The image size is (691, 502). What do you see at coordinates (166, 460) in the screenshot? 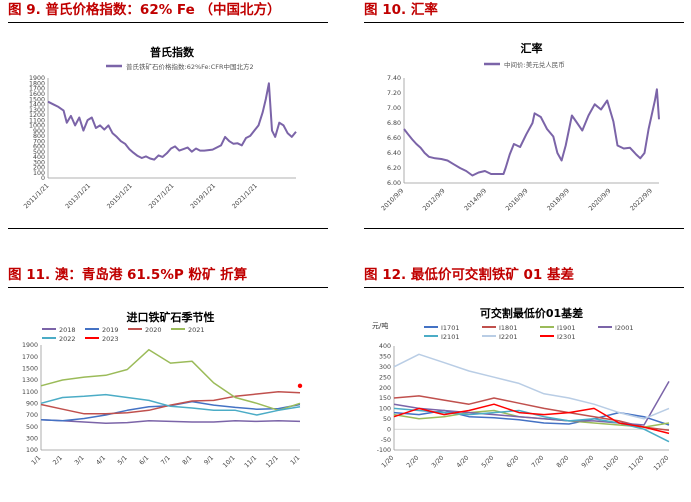
I see `x-tick-label: 7/1` at bounding box center [166, 460].